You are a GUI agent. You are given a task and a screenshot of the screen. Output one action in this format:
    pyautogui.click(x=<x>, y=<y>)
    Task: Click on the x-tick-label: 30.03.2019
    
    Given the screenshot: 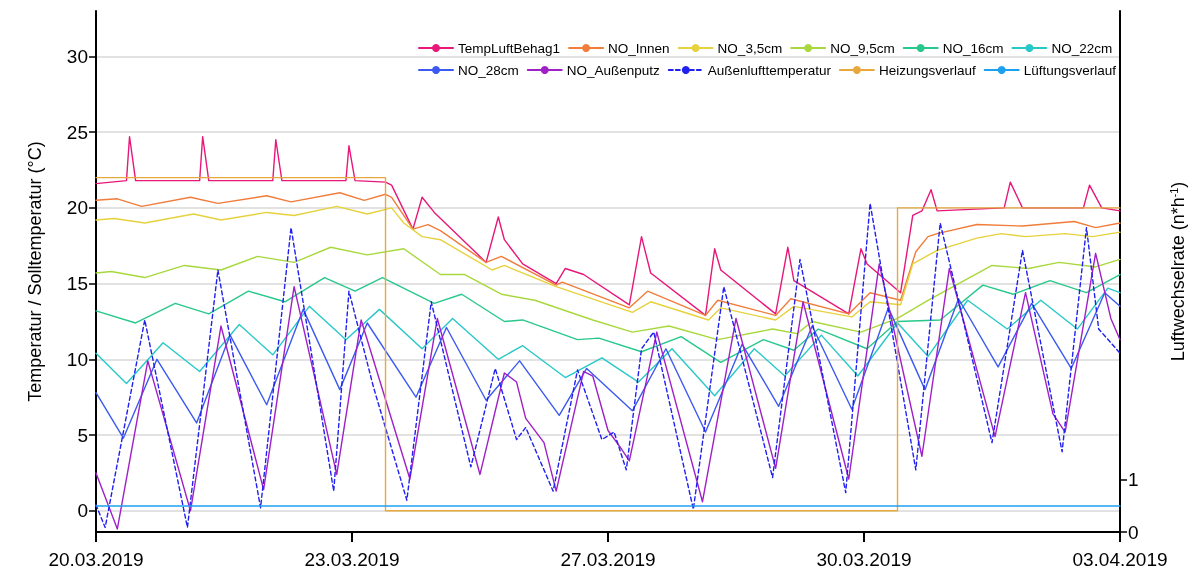 What is the action you would take?
    pyautogui.click(x=864, y=559)
    